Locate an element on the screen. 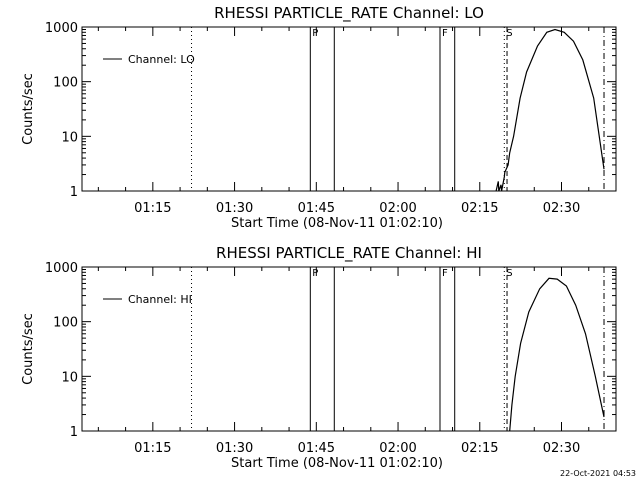  chart-title: RHESSI PARTICLE_RATE Channel: HI is located at coordinates (349, 253).